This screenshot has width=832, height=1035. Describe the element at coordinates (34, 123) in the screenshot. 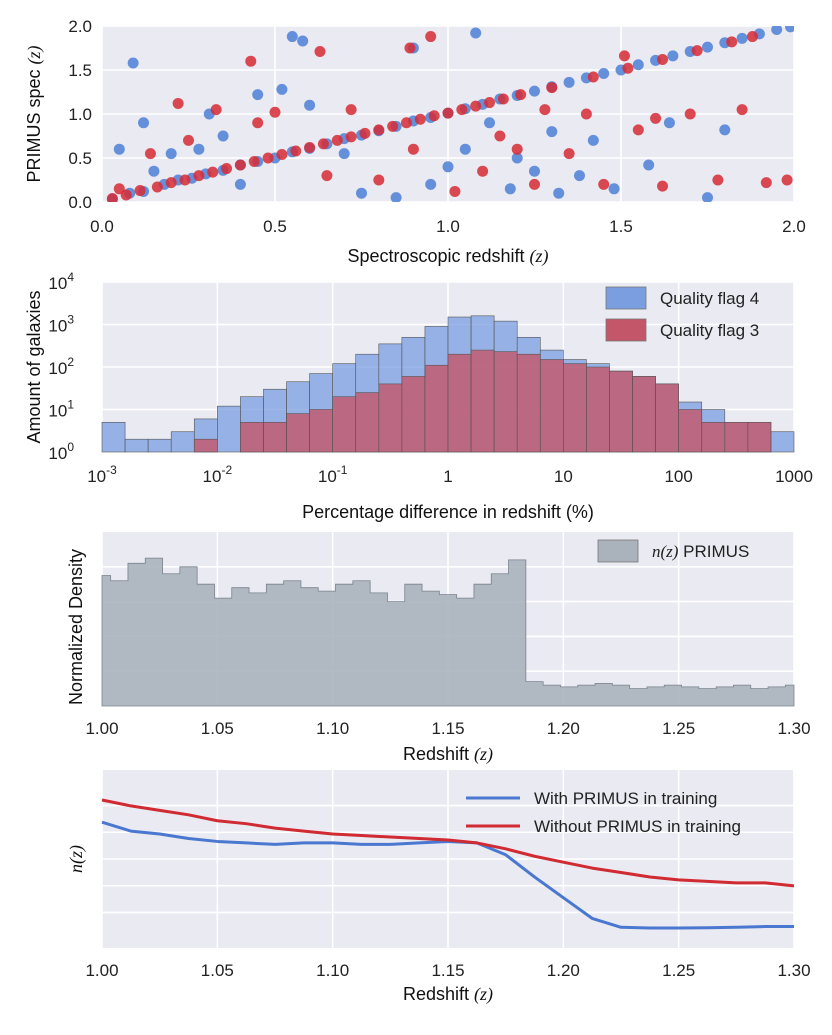

I see `scatter-y-axis-label-text: PRIMUS spec` at that location.